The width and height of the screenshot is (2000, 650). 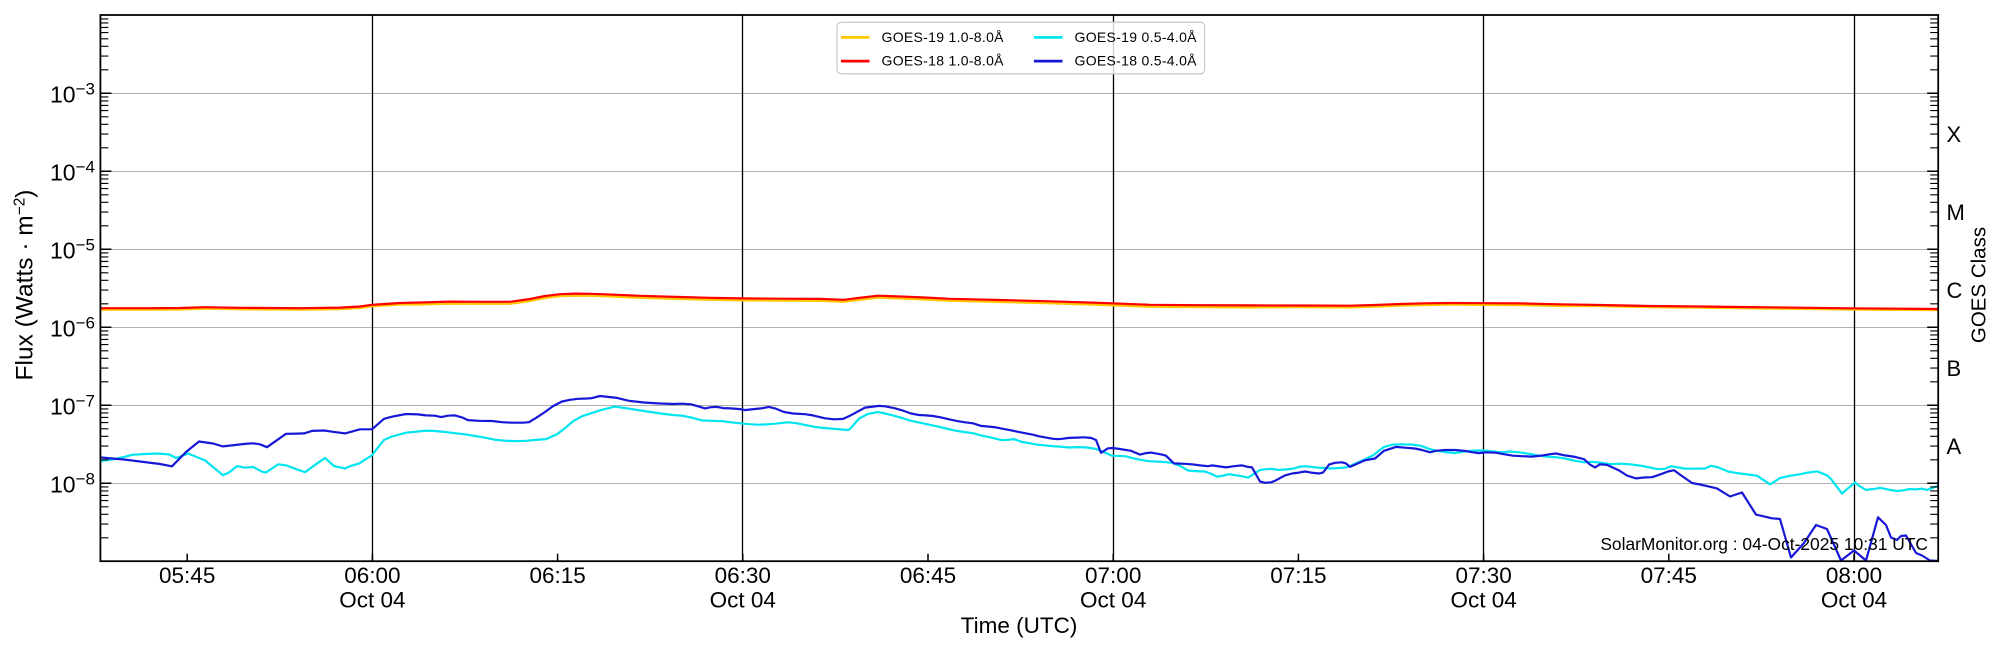 What do you see at coordinates (1764, 544) in the screenshot?
I see `svg-text:SolarMonitor.org : 04-Oct-2025: SolarMonitor.org : 04-Oct-2025 10:31 UTC` at bounding box center [1764, 544].